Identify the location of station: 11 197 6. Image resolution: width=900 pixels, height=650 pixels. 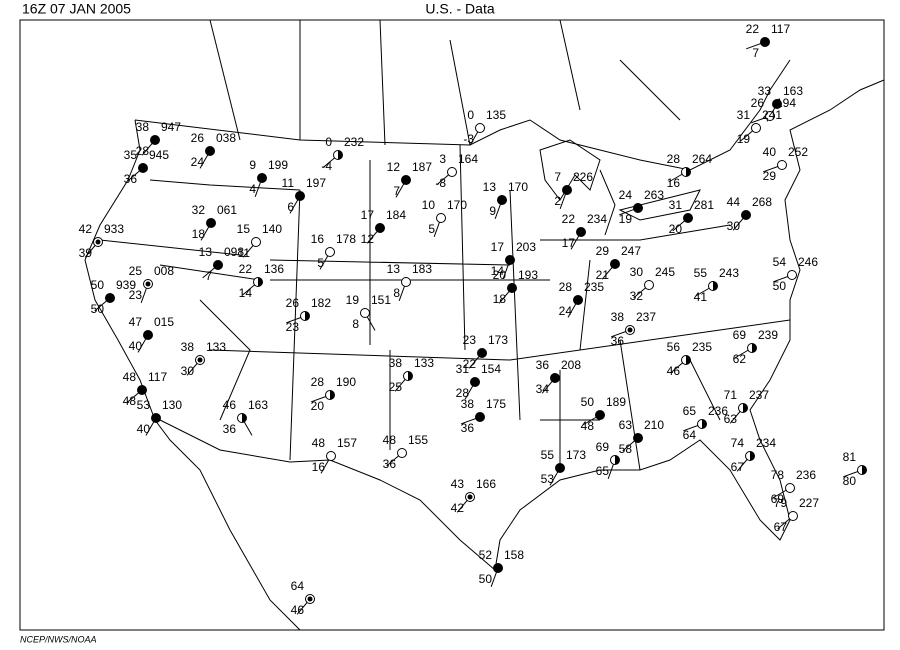
(304, 195).